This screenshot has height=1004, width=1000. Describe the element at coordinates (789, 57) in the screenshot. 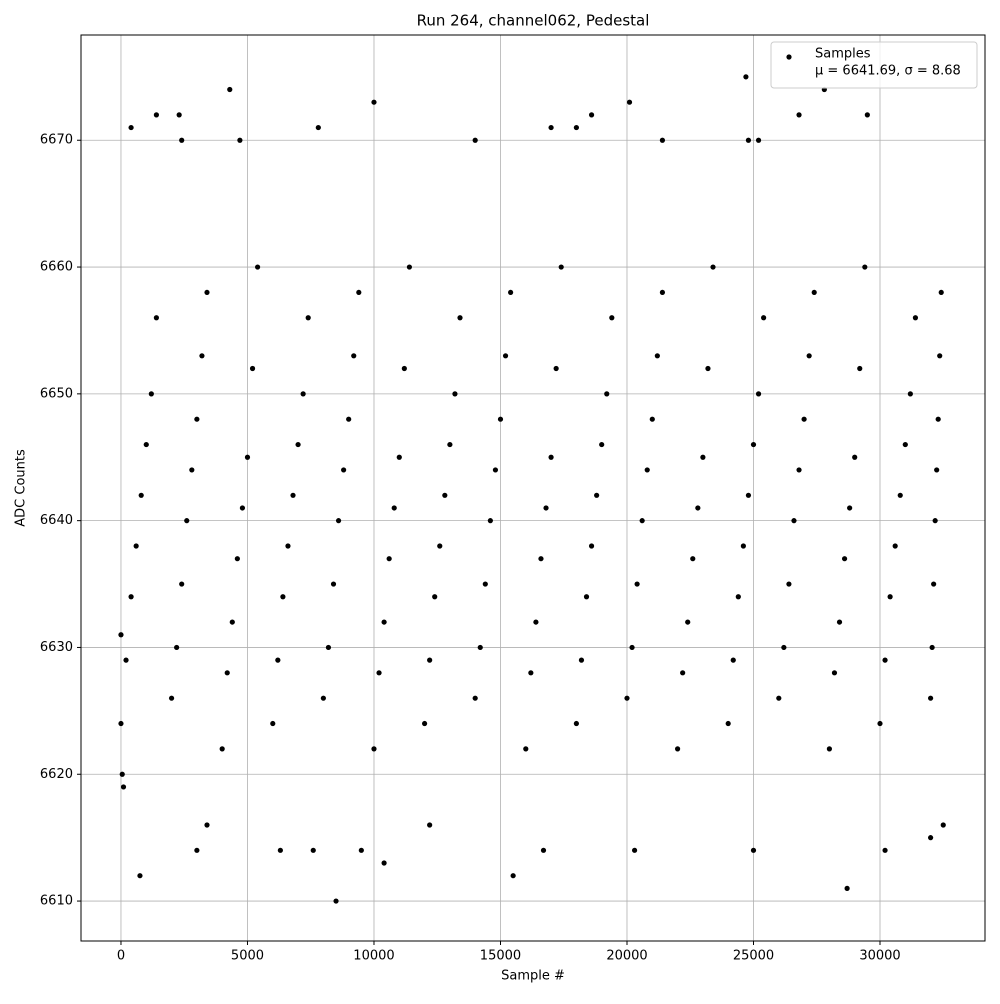

I see `legend-marker` at that location.